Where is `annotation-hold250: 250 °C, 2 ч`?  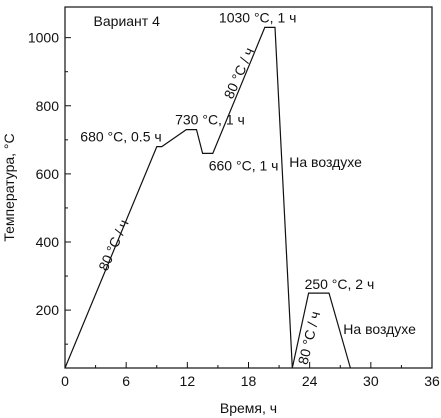 annotation-hold250: 250 °C, 2 ч is located at coordinates (340, 284).